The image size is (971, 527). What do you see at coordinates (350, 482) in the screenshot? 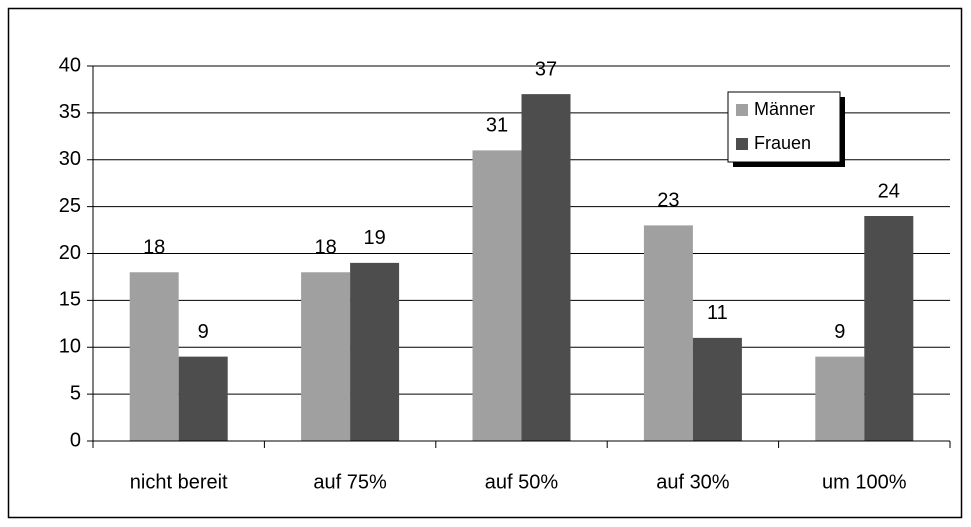
I see `x-tick-label: auf 75%` at bounding box center [350, 482].